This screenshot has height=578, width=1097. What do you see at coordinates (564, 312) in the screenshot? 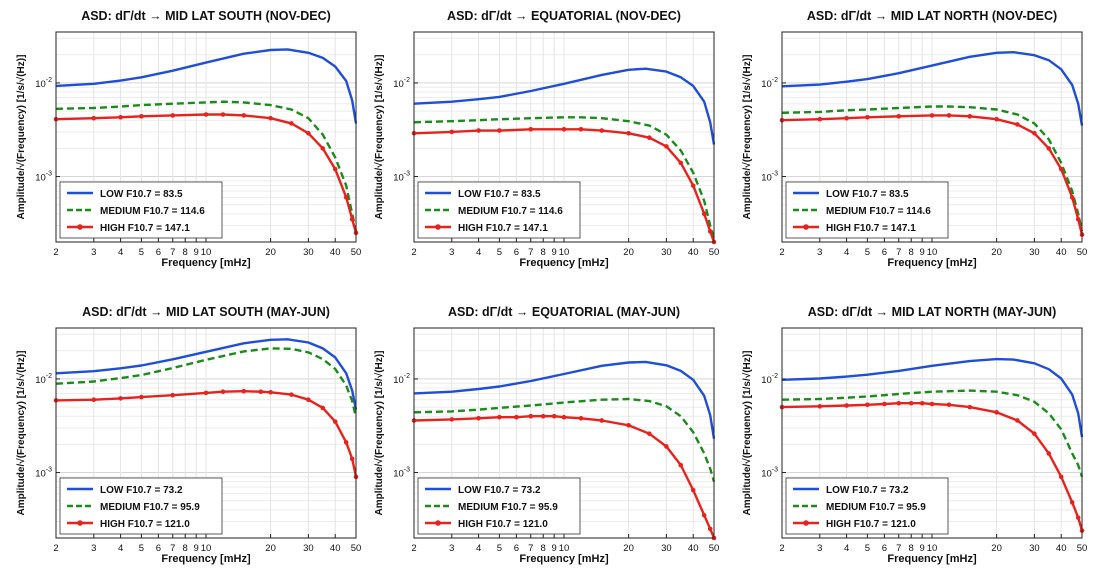
I see `chart-title: ASD: dΓ/dt → EQUATORIAL (MAY-JUN)` at bounding box center [564, 312].